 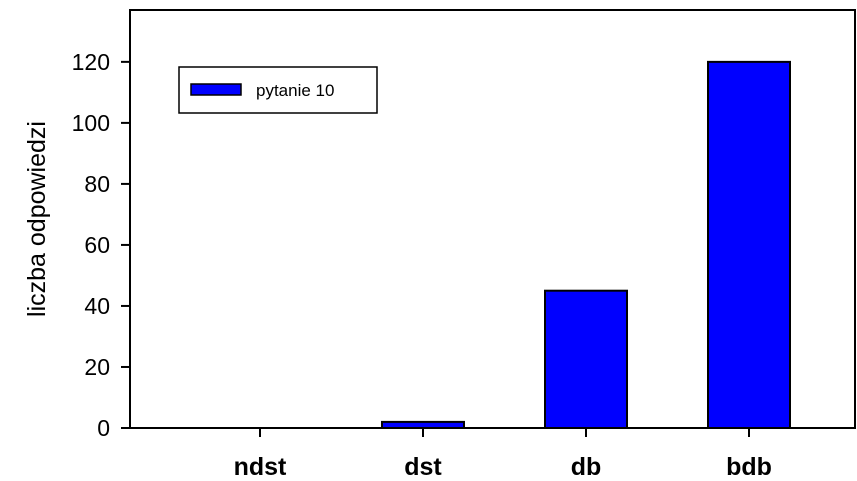 I want to click on x-axis: ndst dst db bdb, so click(x=503, y=454).